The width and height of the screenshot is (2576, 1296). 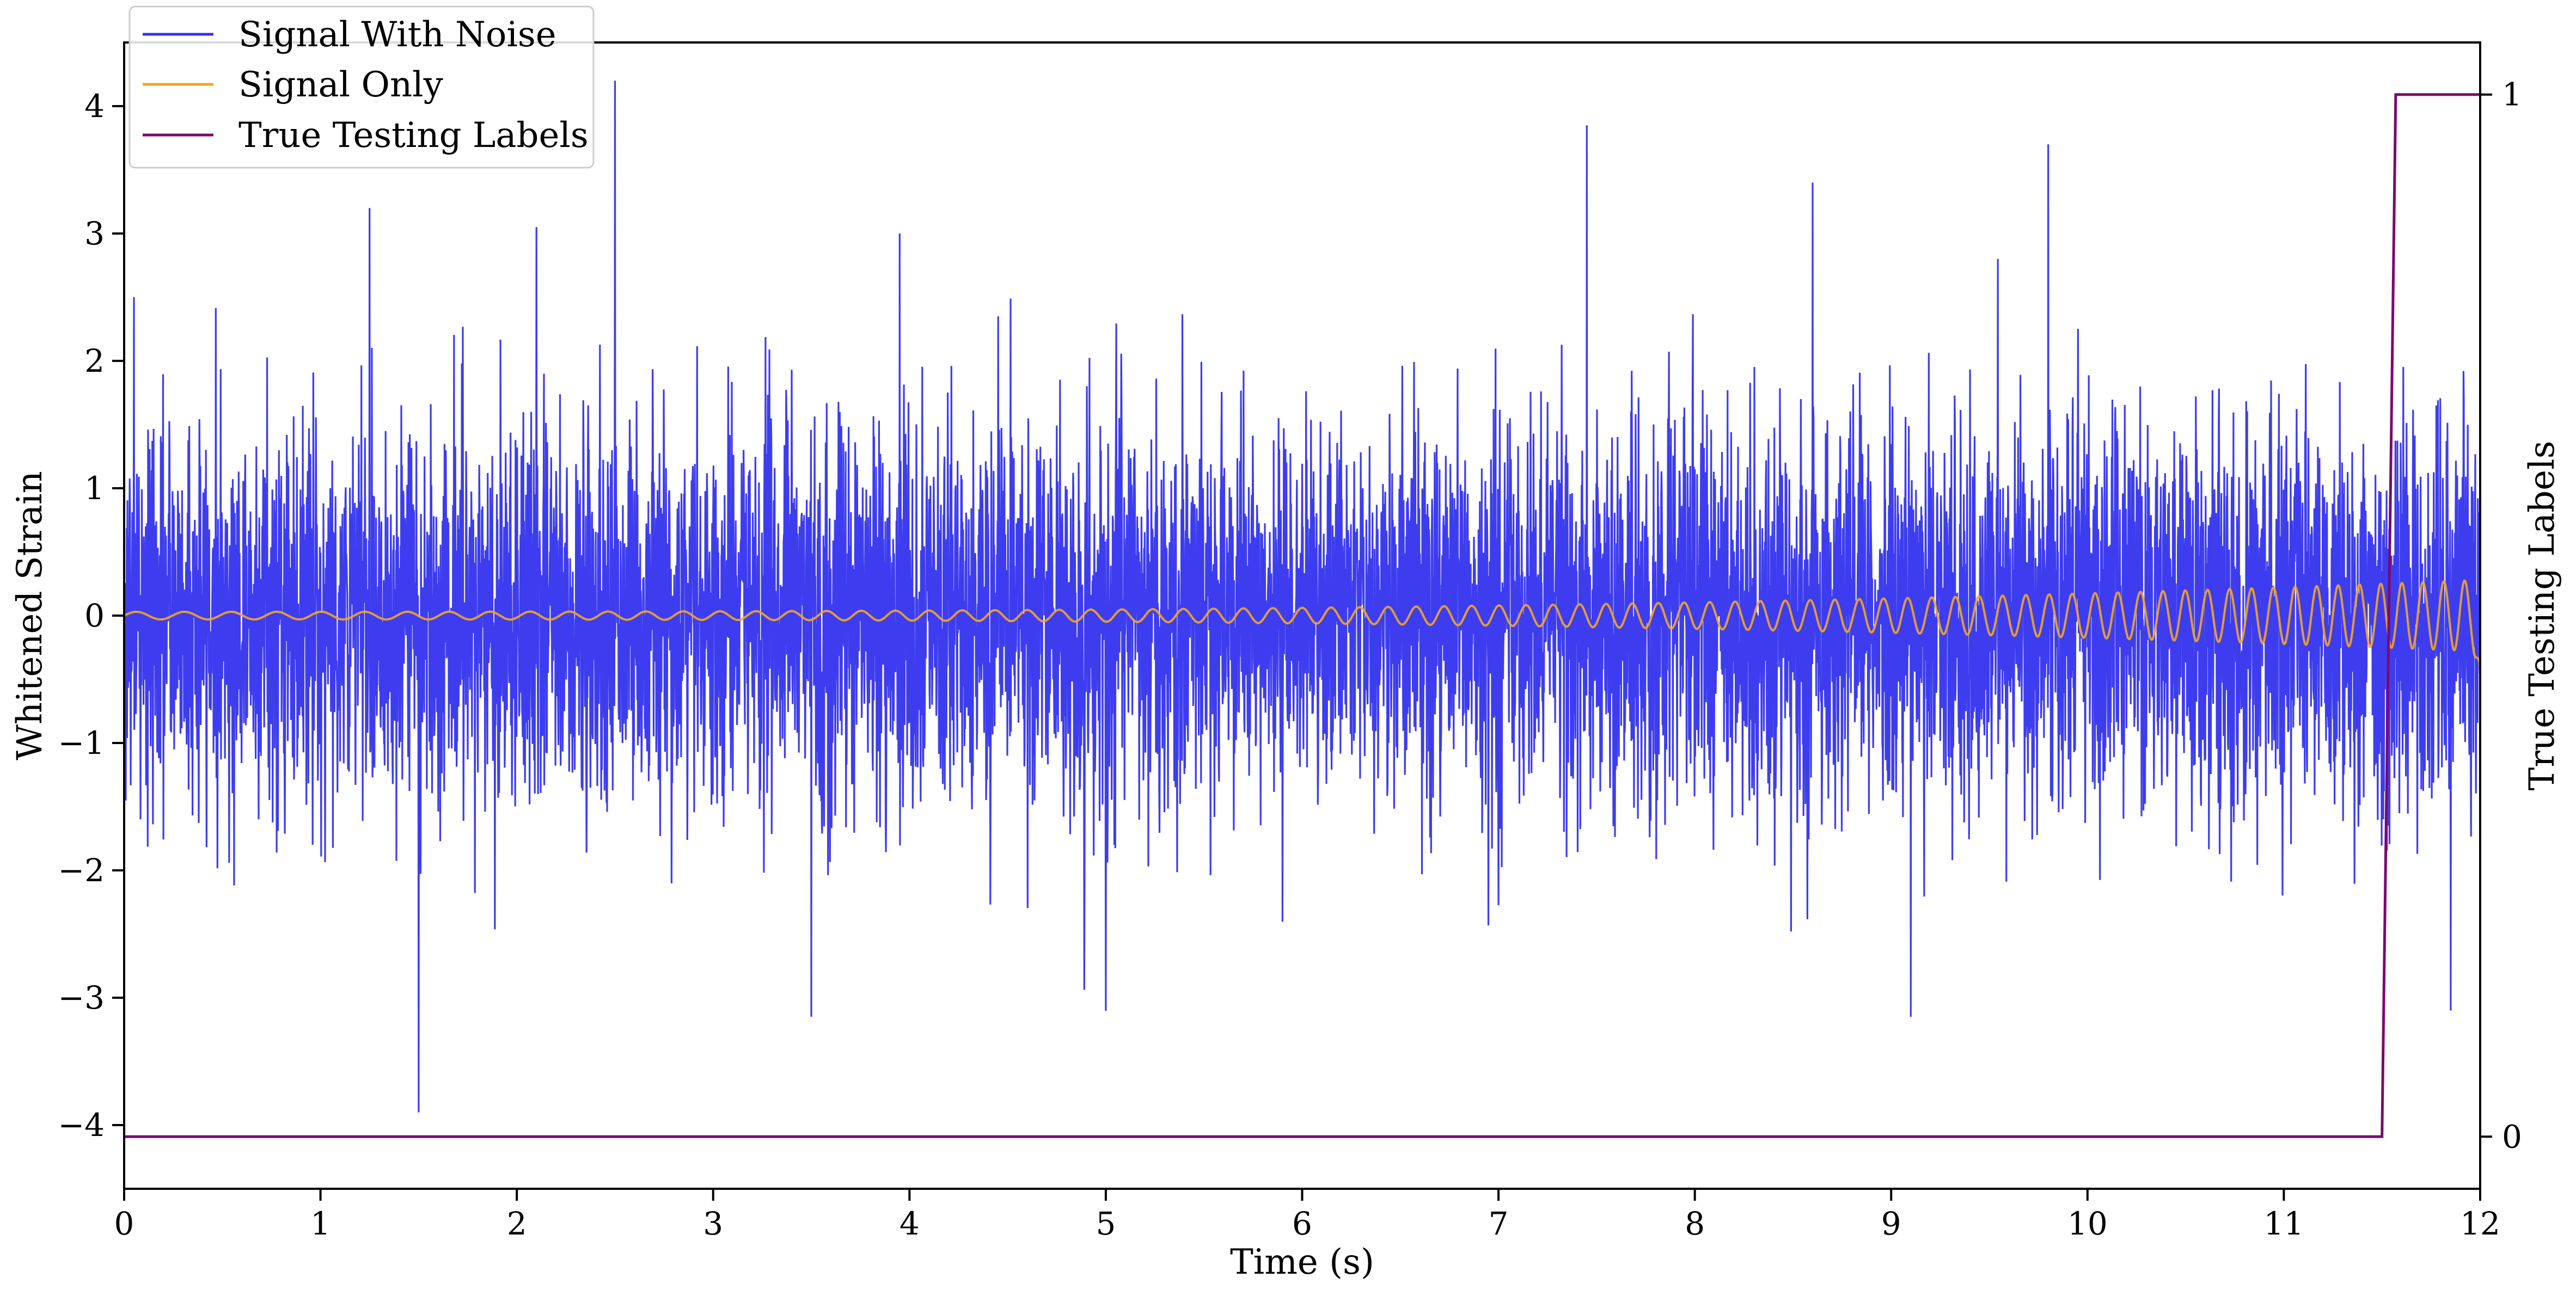 I want to click on x-tick-label: 12, so click(x=2480, y=1223).